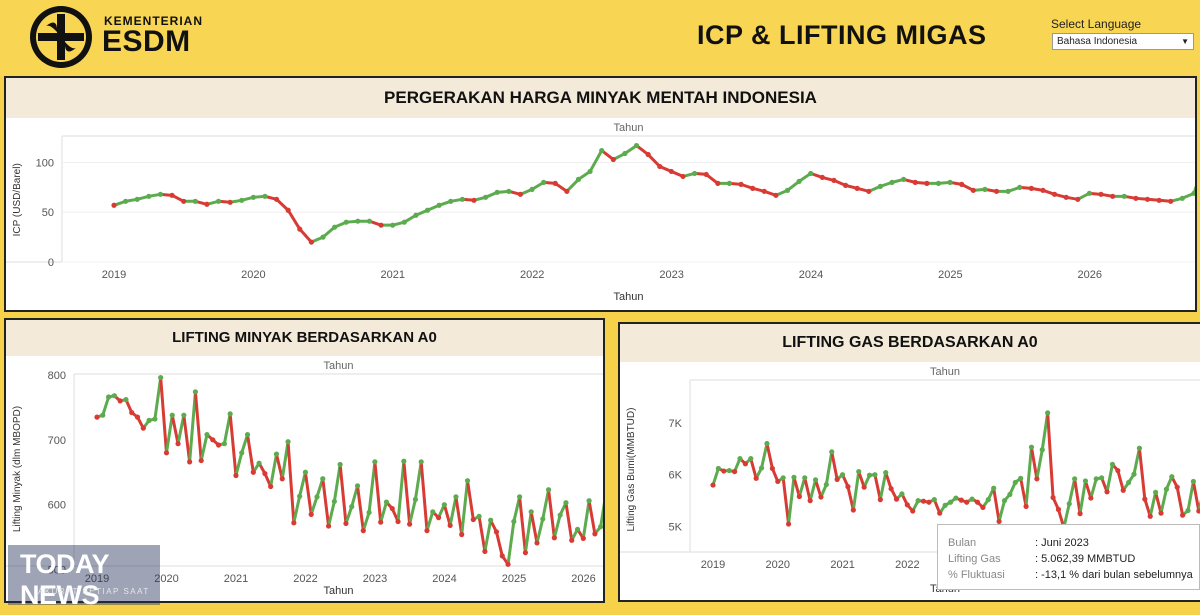 The width and height of the screenshot is (1200, 615). I want to click on y-tick-label: 5K, so click(676, 528).